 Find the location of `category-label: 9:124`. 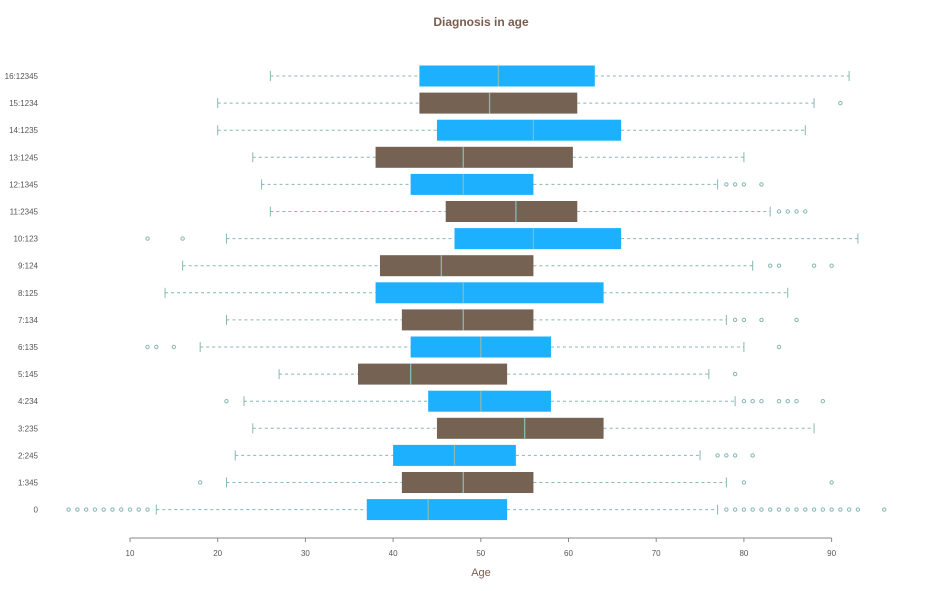

category-label: 9:124 is located at coordinates (28, 266).